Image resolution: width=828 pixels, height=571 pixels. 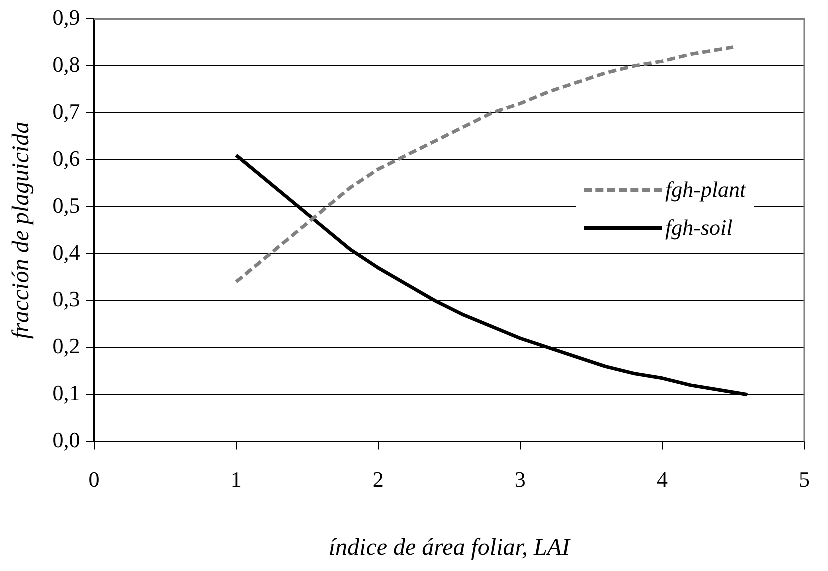 I want to click on x-tick-label: 3, so click(x=520, y=479).